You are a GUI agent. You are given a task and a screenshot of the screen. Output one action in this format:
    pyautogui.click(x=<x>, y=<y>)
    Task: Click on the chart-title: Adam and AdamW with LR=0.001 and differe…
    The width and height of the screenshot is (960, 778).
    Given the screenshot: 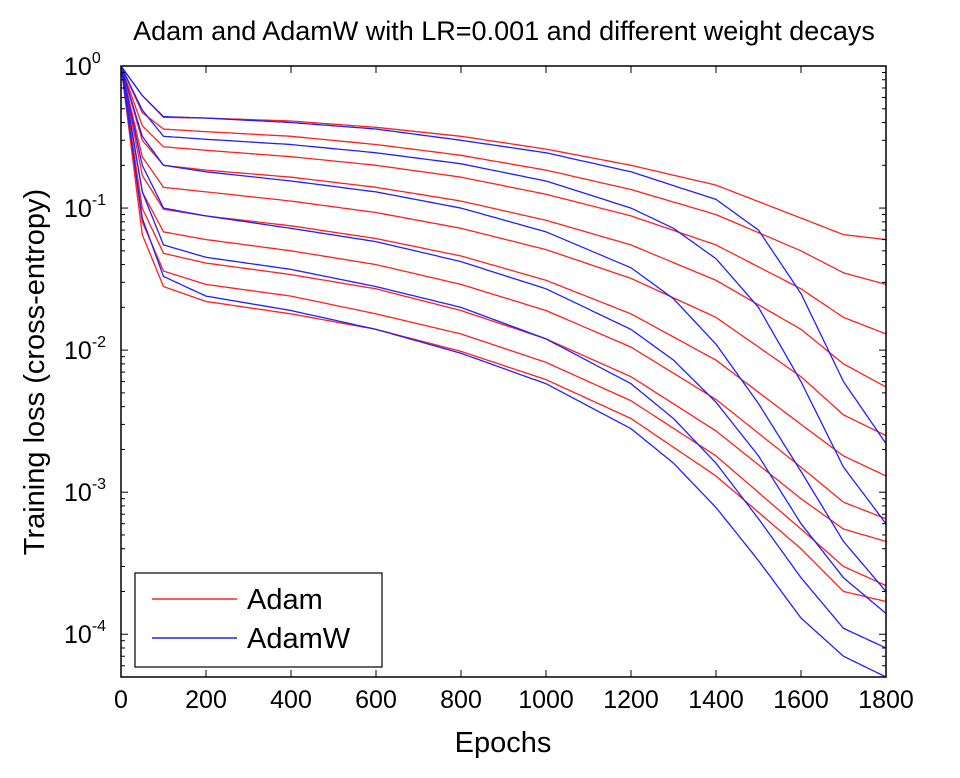 What is the action you would take?
    pyautogui.click(x=504, y=31)
    